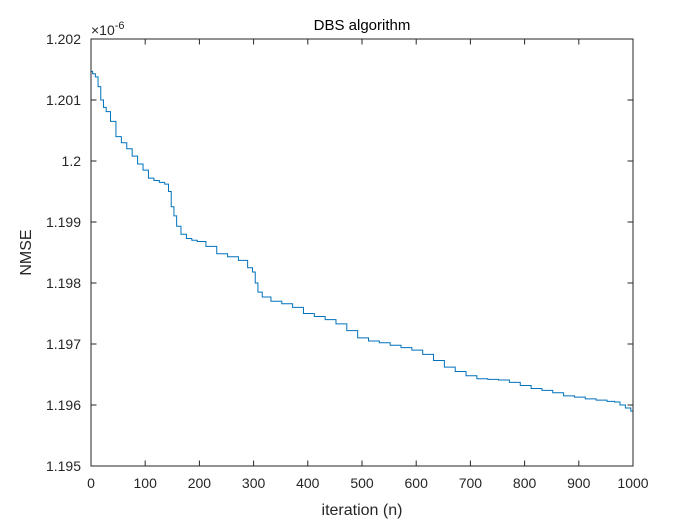 The height and width of the screenshot is (525, 700). I want to click on x-tick-label: 600, so click(417, 483).